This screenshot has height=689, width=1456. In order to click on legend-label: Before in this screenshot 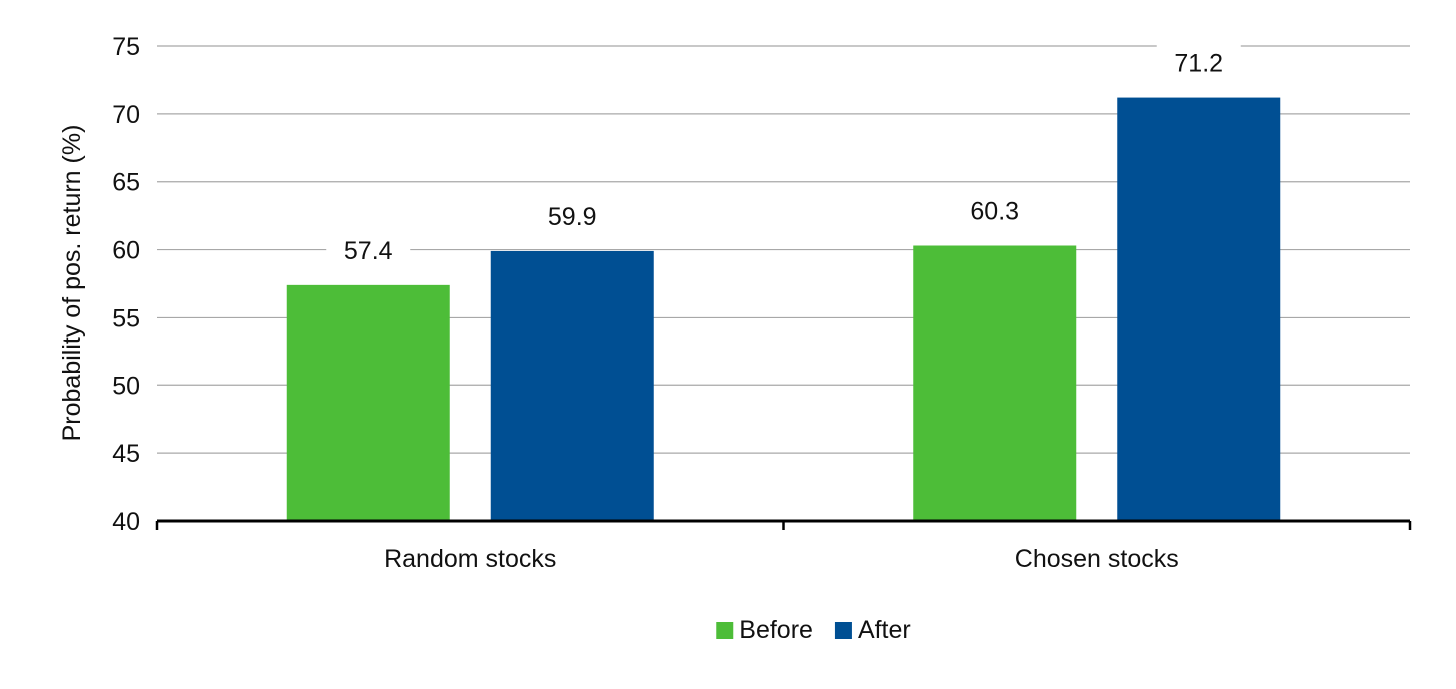, I will do `click(776, 630)`.